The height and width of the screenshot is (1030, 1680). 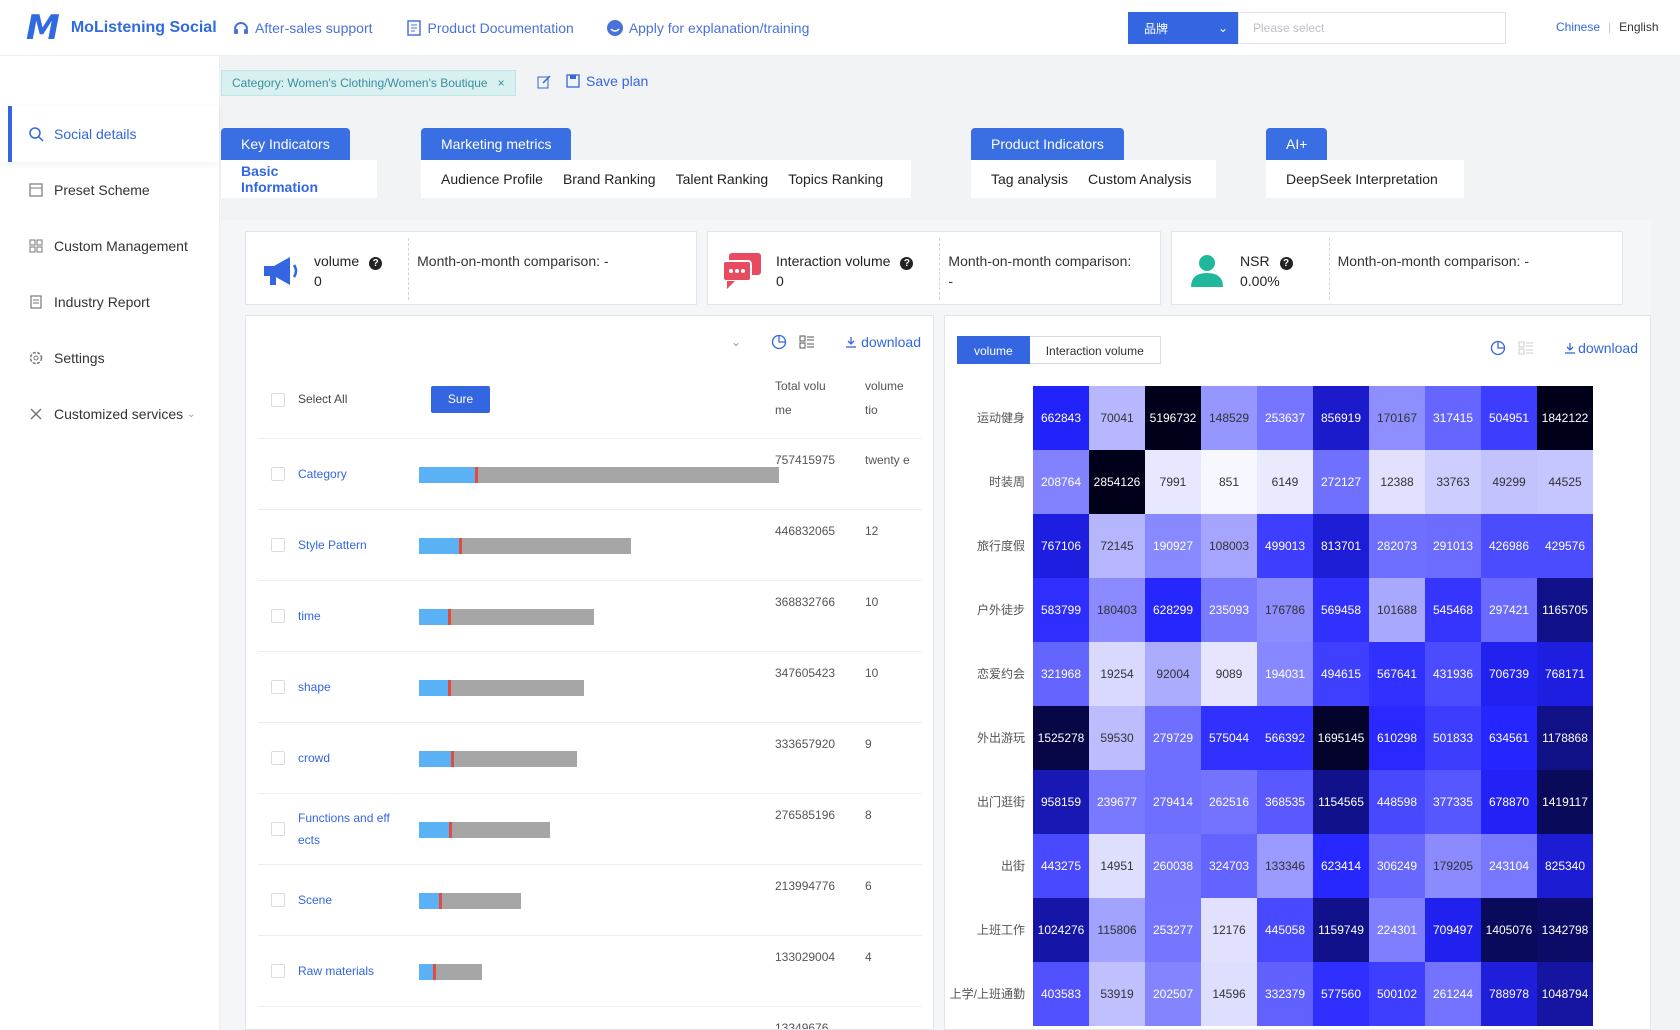 I want to click on heatmap-cell: 9089, so click(x=1229, y=674).